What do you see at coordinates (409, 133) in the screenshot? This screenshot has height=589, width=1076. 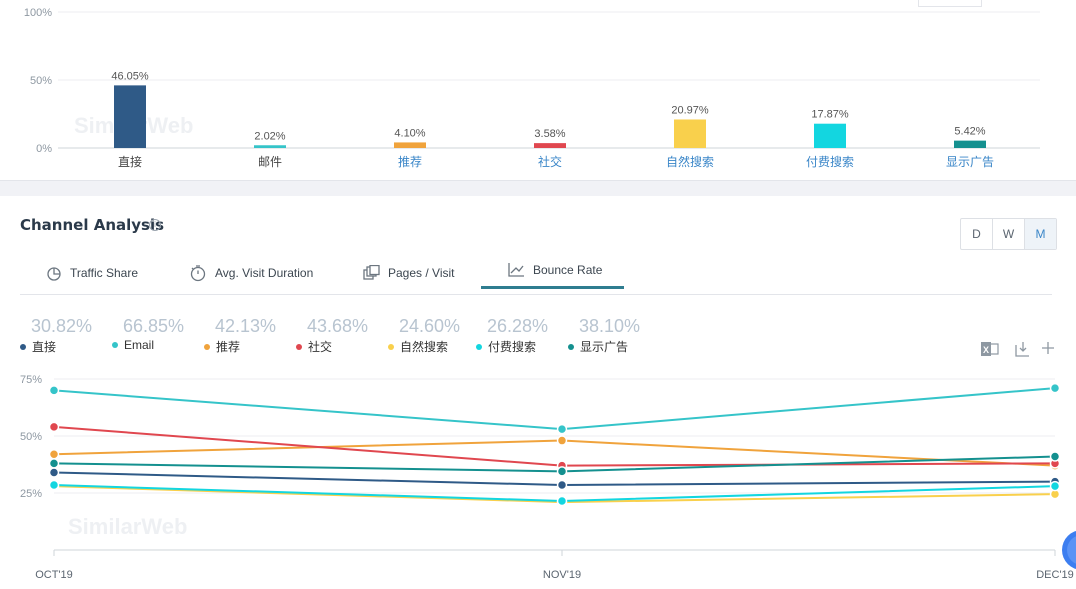 I see `bar-value-label: 4.10%` at bounding box center [409, 133].